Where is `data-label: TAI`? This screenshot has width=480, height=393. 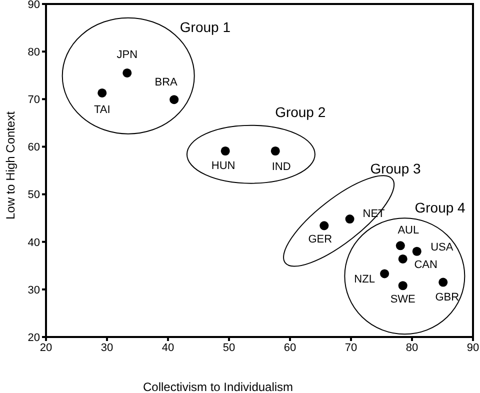 data-label: TAI is located at coordinates (102, 110).